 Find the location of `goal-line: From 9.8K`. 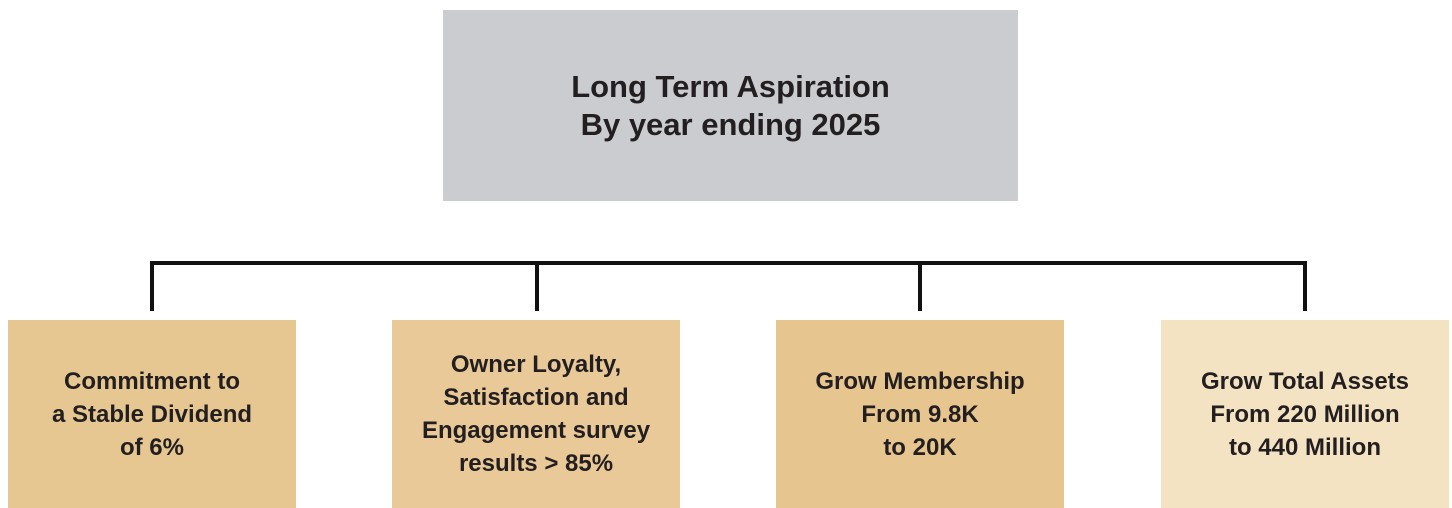

goal-line: From 9.8K is located at coordinates (920, 414).